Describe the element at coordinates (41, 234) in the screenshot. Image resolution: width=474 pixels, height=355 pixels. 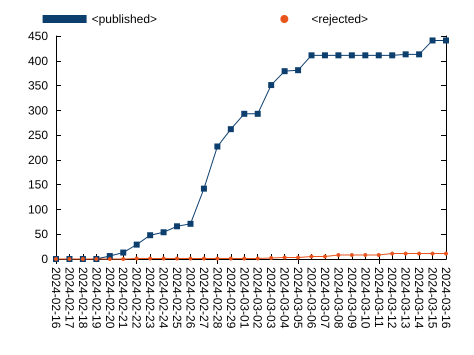
I see `y-tick-label: 50` at that location.